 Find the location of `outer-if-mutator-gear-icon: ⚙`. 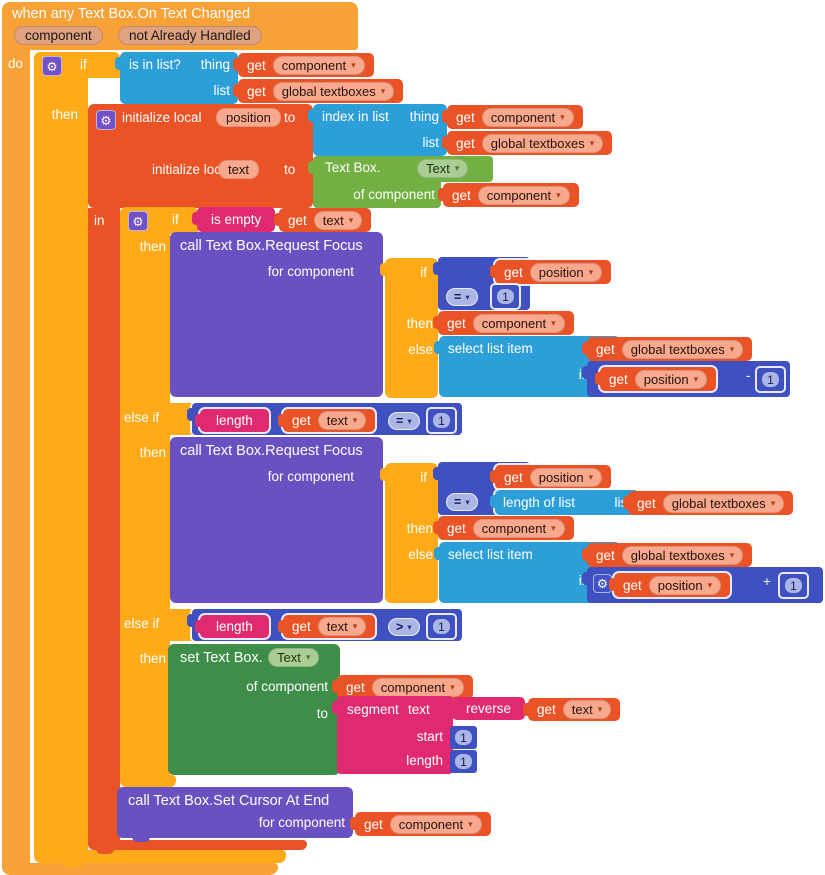

outer-if-mutator-gear-icon: ⚙ is located at coordinates (52, 66).